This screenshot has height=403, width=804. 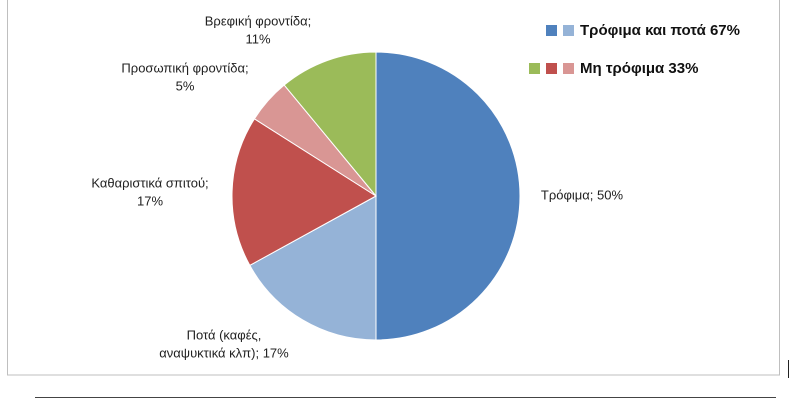 I want to click on data-label: 5%, so click(x=185, y=85).